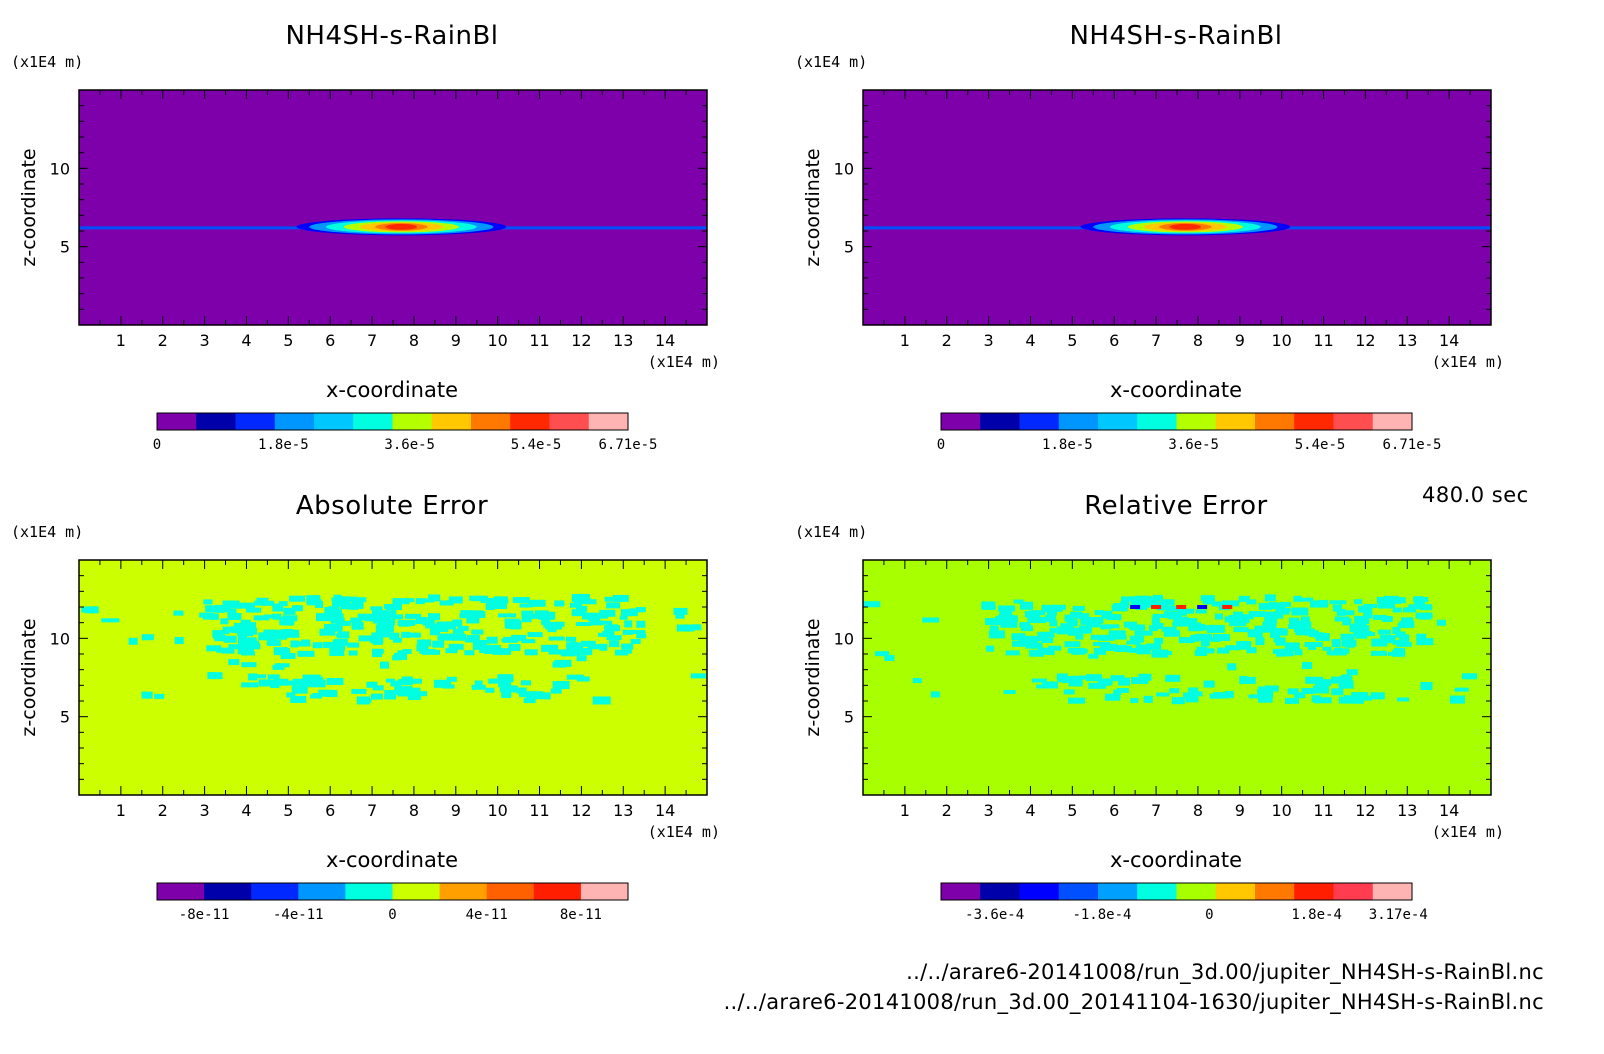 Image resolution: width=1604 pixels, height=1054 pixels. I want to click on x-tick-label: 5, so click(288, 340).